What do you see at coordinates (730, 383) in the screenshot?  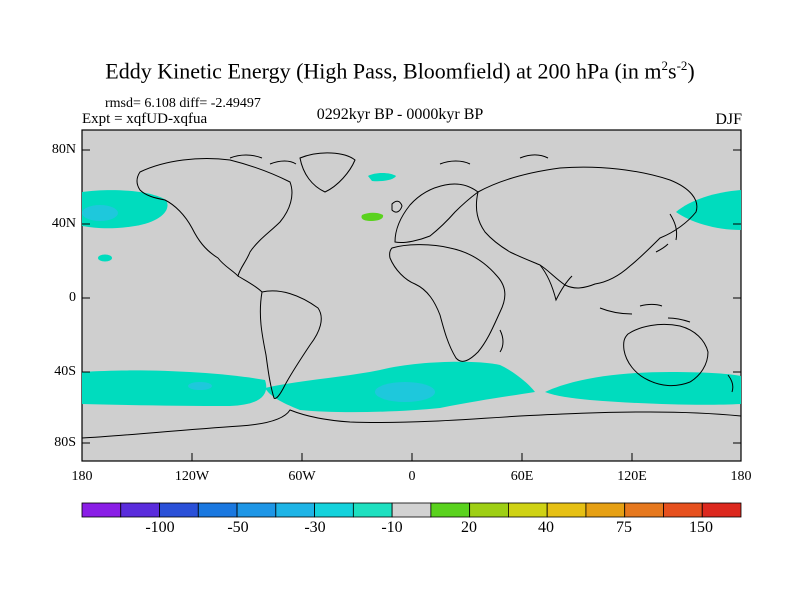 I see `coast-new-zealand` at bounding box center [730, 383].